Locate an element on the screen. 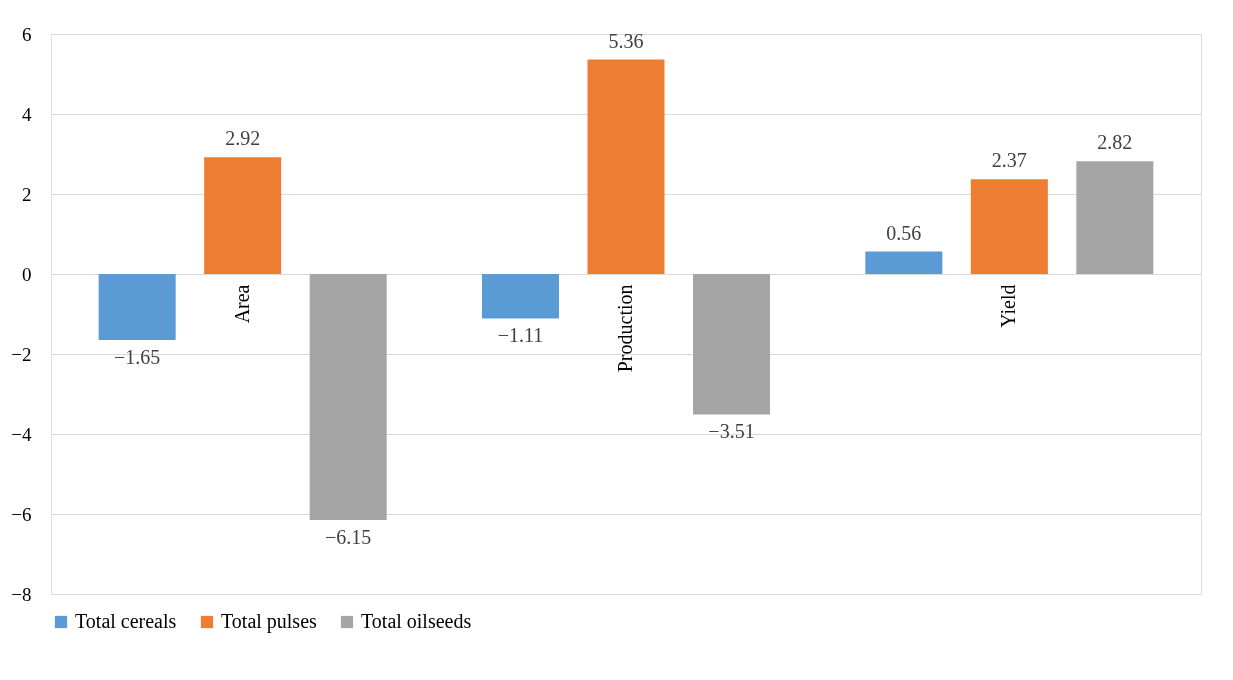  data-label: 2.82 is located at coordinates (1115, 142).